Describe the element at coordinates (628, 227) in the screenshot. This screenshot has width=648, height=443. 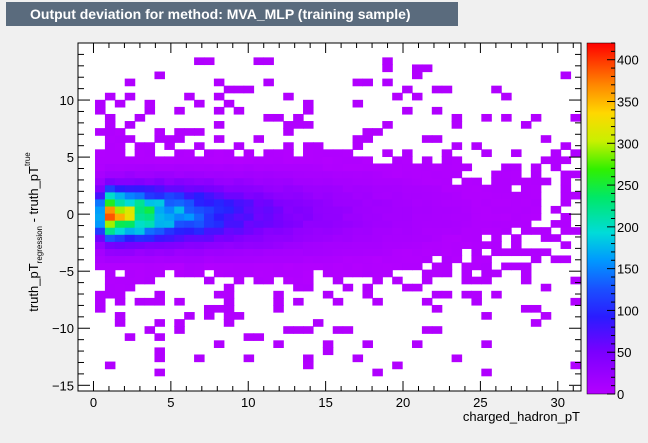
I see `colorbar-tick-label: 200` at that location.